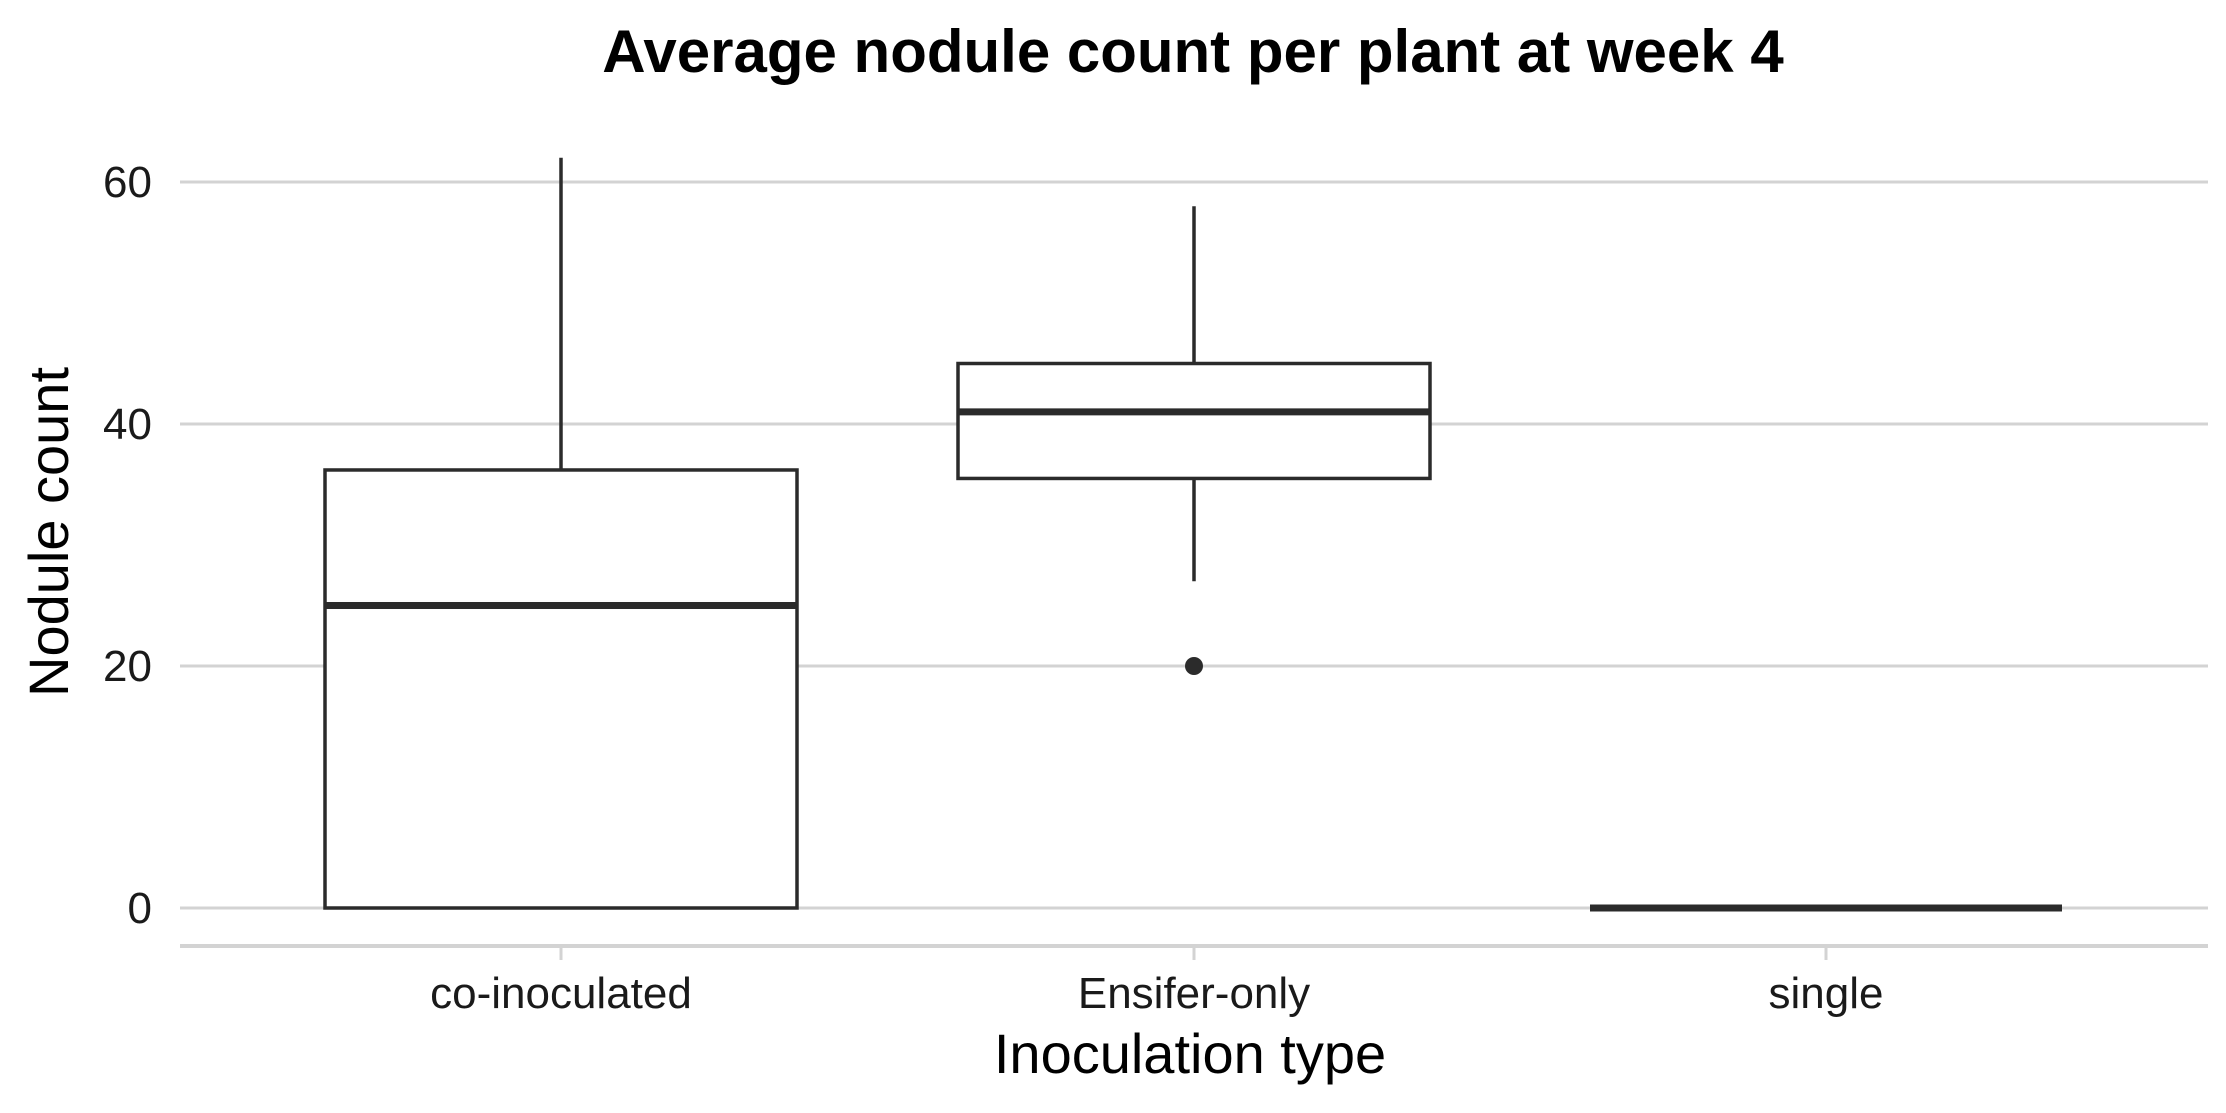 The image size is (2226, 1113). Describe the element at coordinates (1190, 1053) in the screenshot. I see `x-axis-title: Inoculation type` at that location.